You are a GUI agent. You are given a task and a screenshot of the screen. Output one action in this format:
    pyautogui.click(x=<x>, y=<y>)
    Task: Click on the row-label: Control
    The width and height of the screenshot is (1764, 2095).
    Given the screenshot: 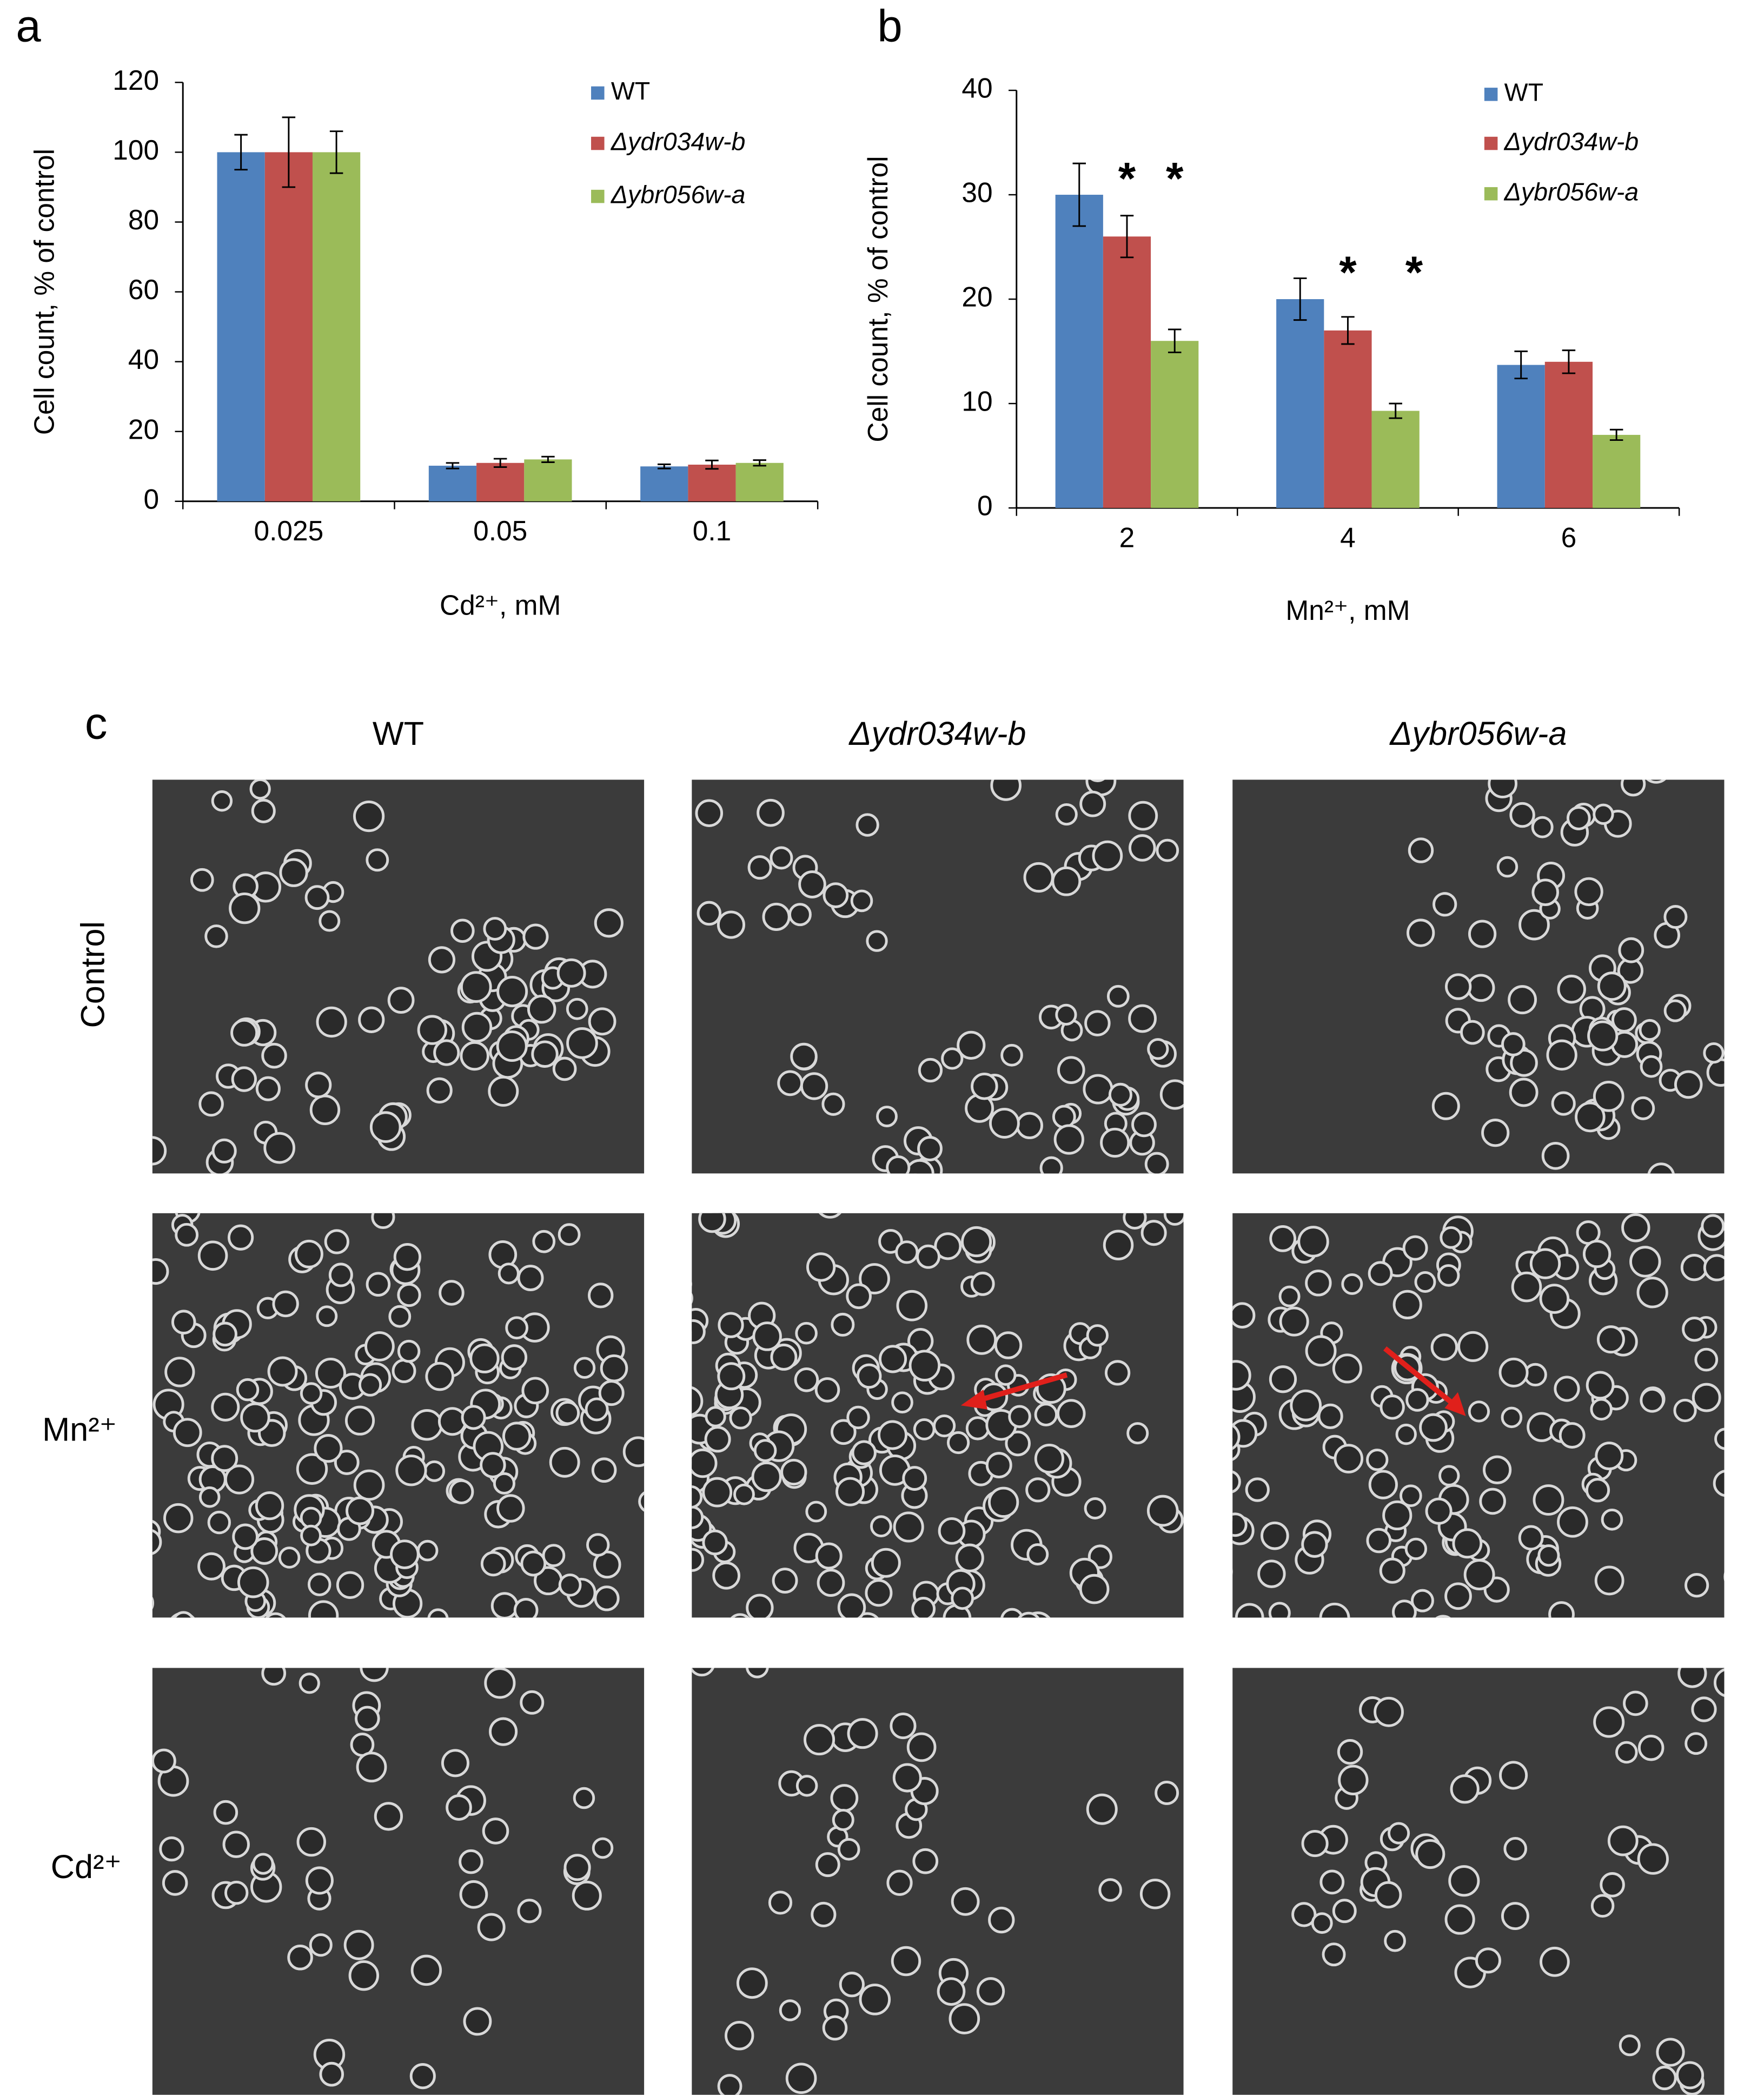 What is the action you would take?
    pyautogui.click(x=93, y=974)
    